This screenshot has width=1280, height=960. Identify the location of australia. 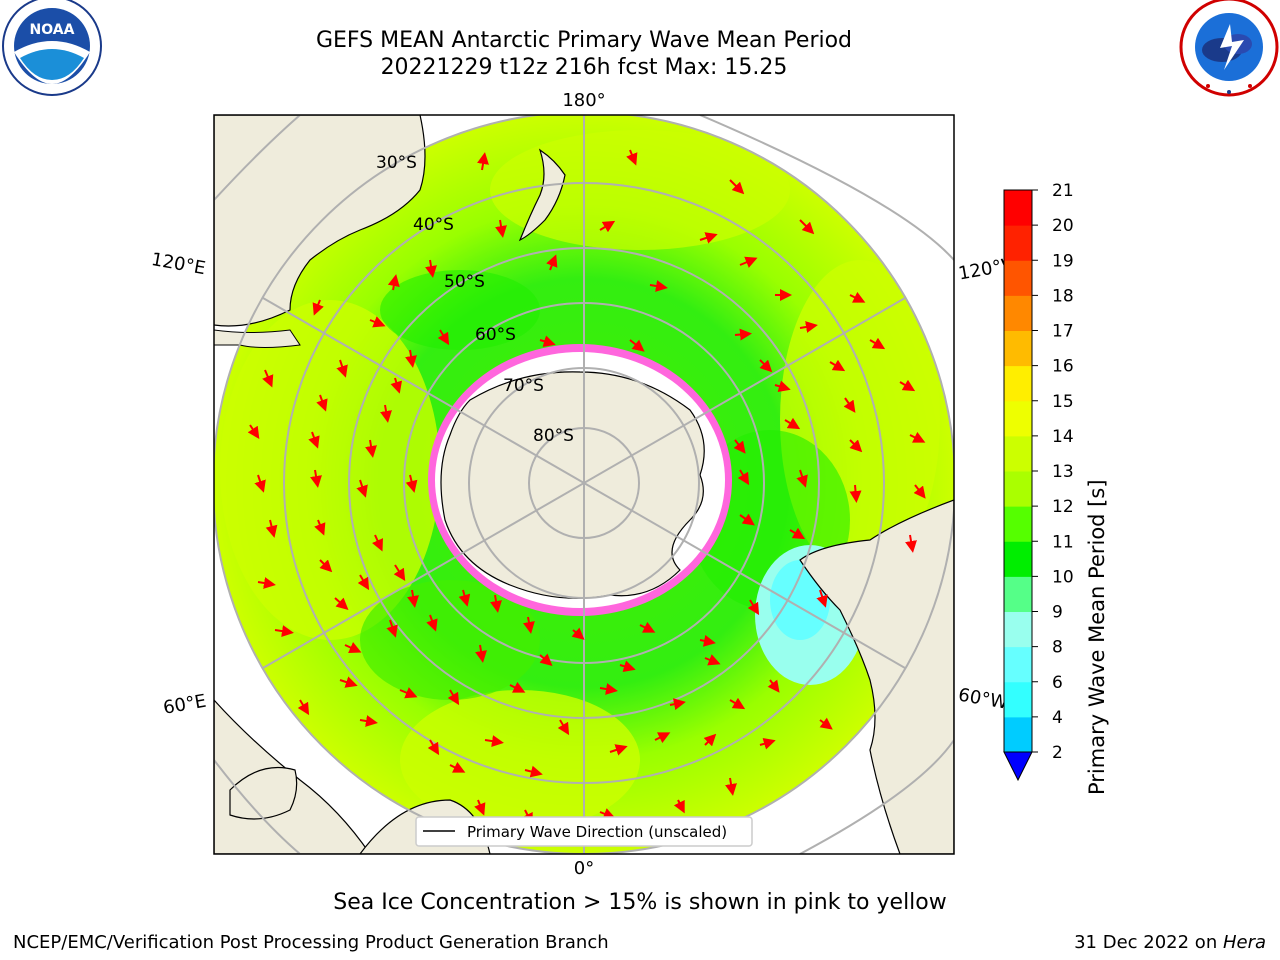
(320, 221).